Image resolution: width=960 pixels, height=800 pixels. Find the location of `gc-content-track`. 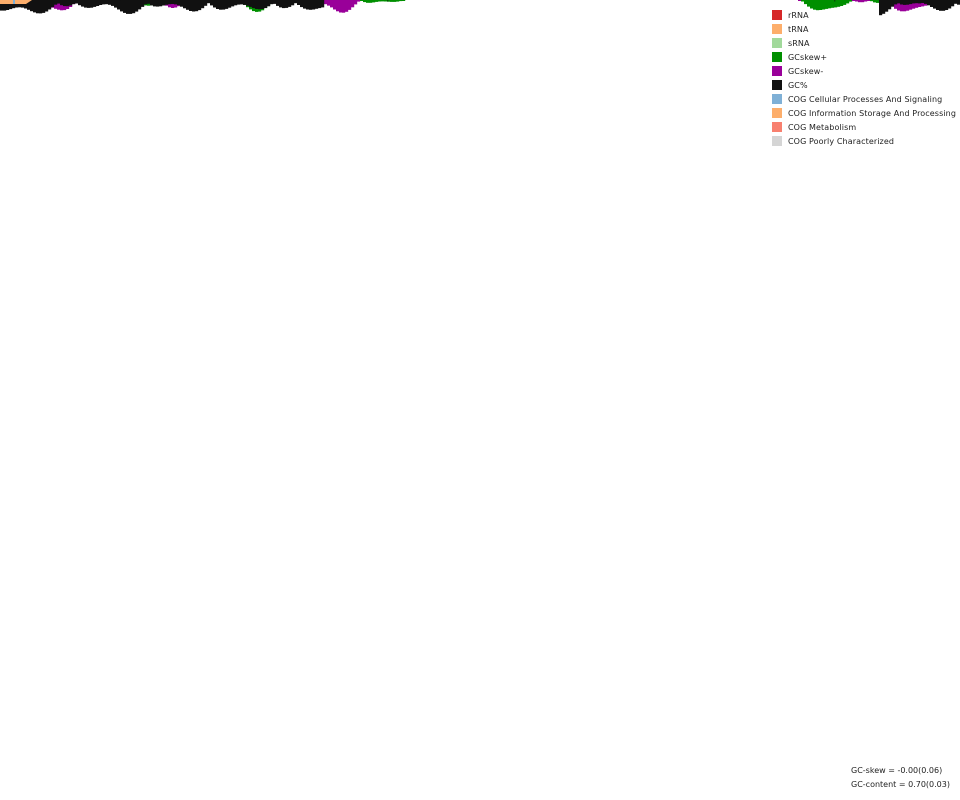

gc-content-track is located at coordinates (480, 8).